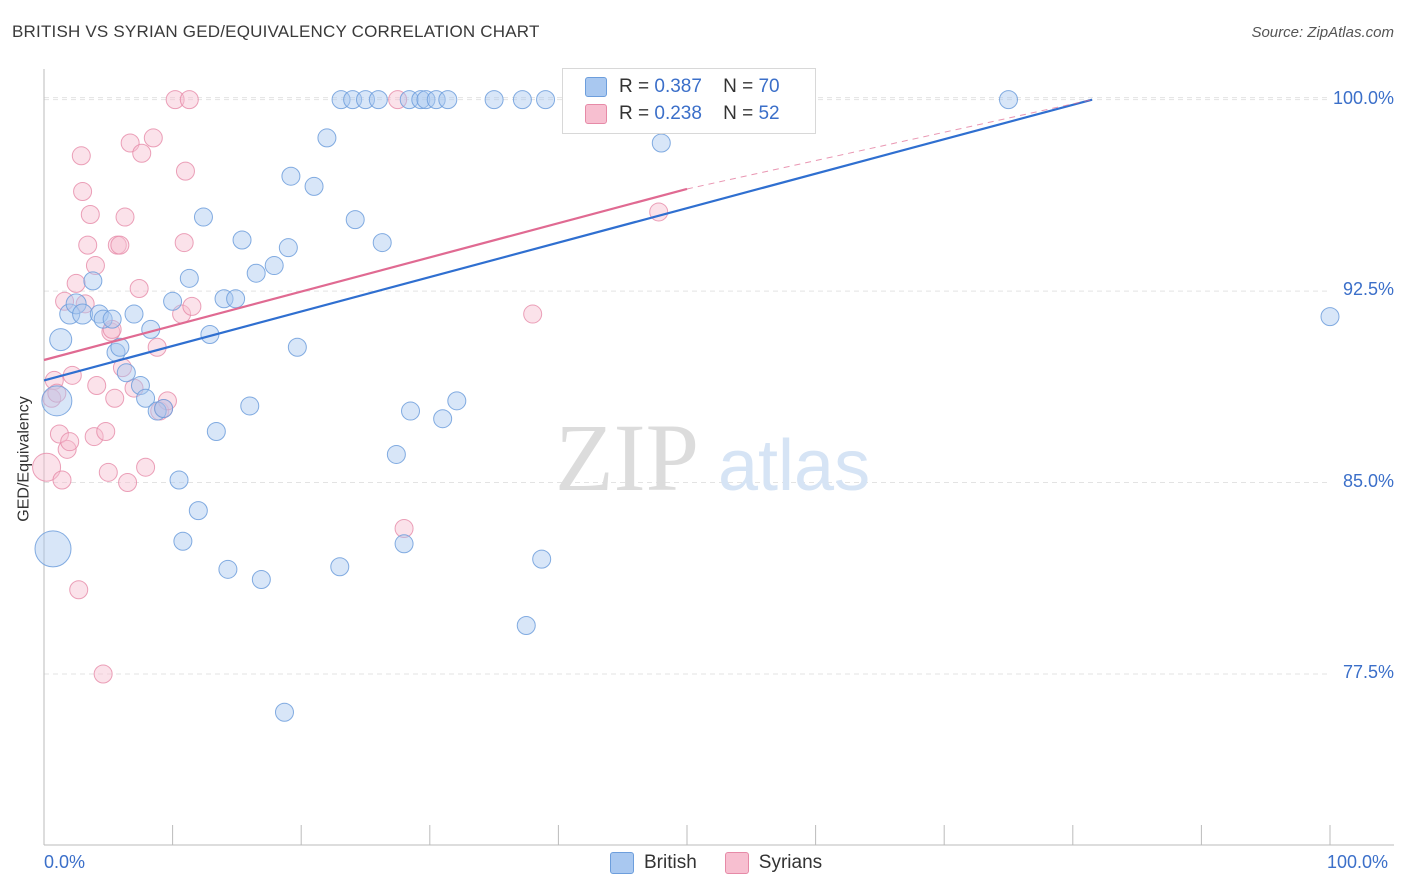  What do you see at coordinates (634, 113) in the screenshot?
I see `legend-syrians-r-label: R =` at bounding box center [634, 113].